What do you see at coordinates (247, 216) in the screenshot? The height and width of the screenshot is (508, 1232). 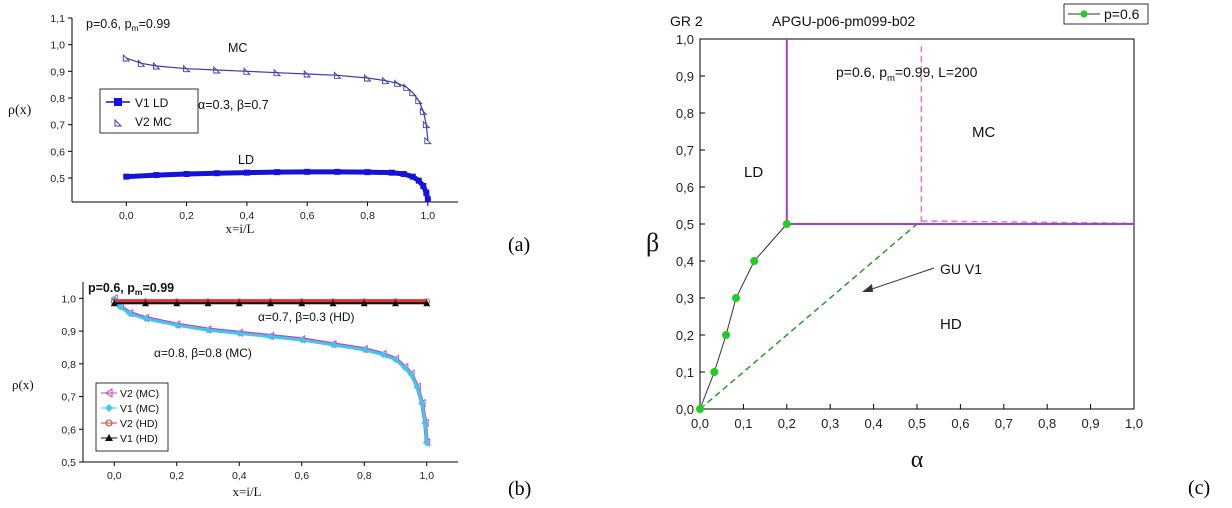 I see `x-tick-label-2: 0,4` at bounding box center [247, 216].